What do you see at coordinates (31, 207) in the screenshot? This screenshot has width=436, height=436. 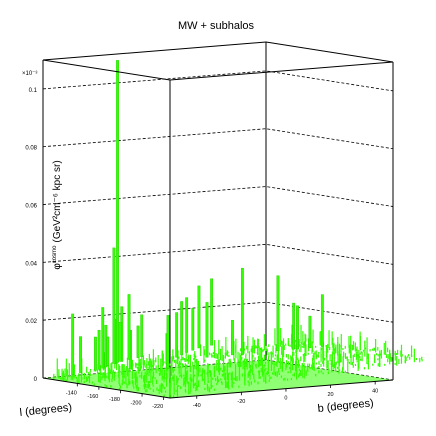 I see `z-tick-label: 0.06` at bounding box center [31, 207].